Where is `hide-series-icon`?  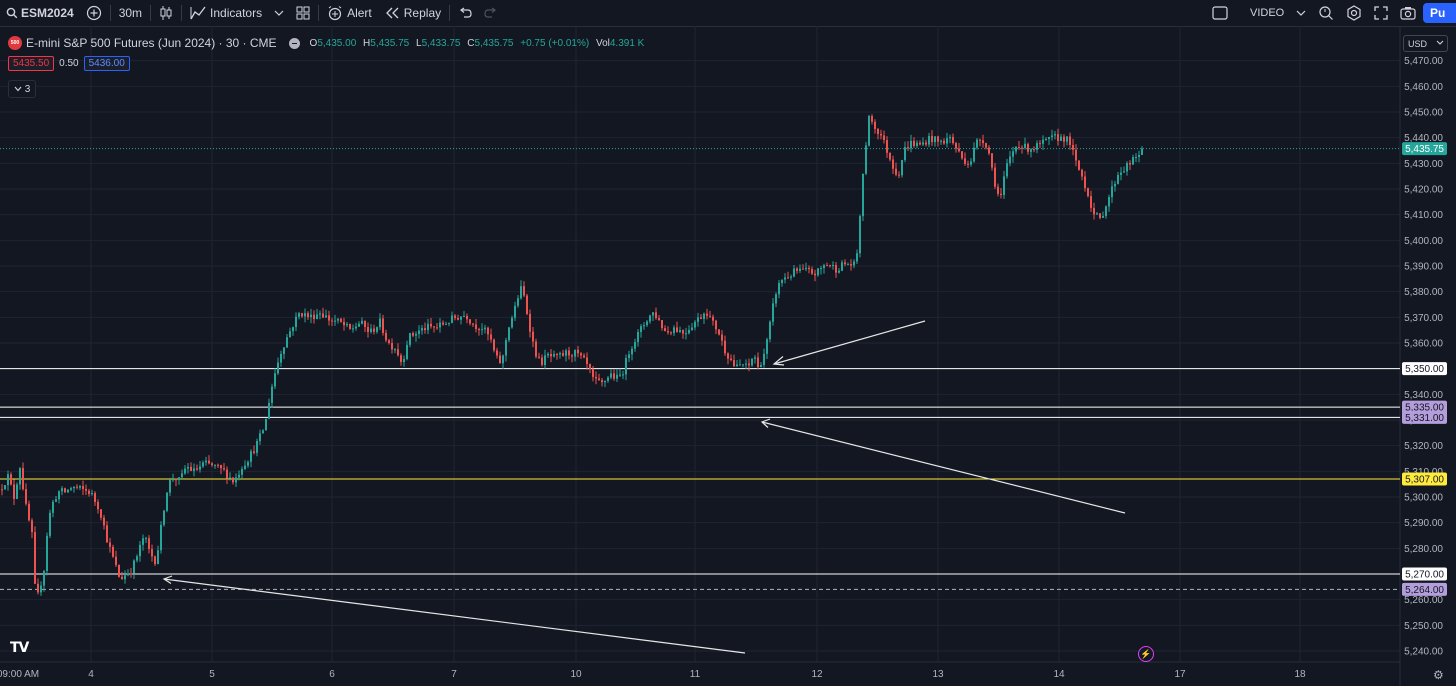 hide-series-icon is located at coordinates (294, 43).